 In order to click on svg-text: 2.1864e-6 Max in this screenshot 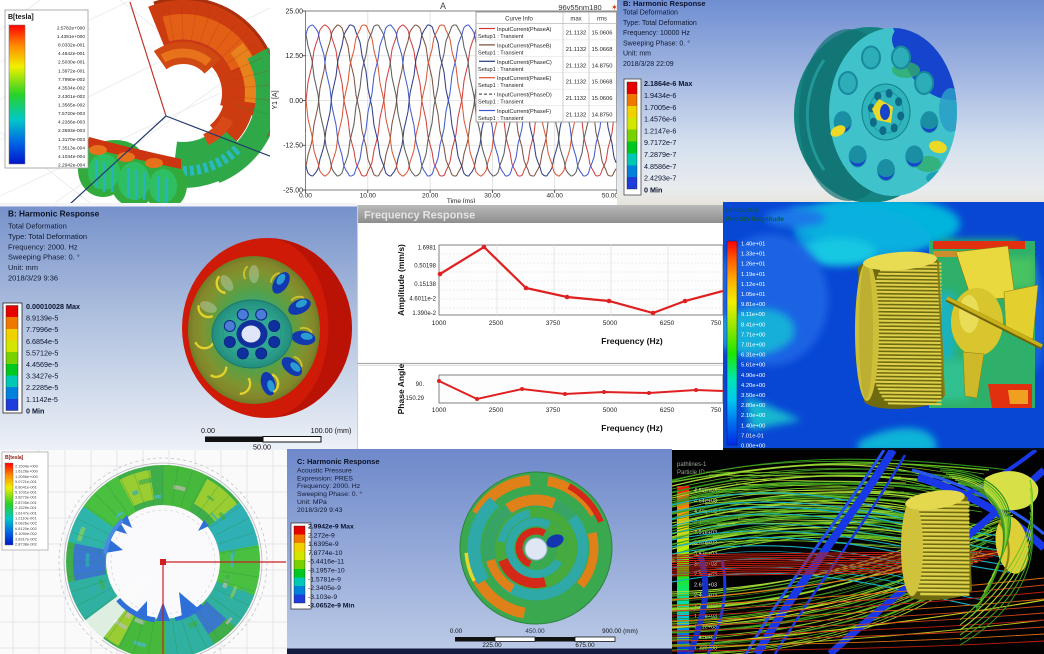, I will do `click(668, 83)`.